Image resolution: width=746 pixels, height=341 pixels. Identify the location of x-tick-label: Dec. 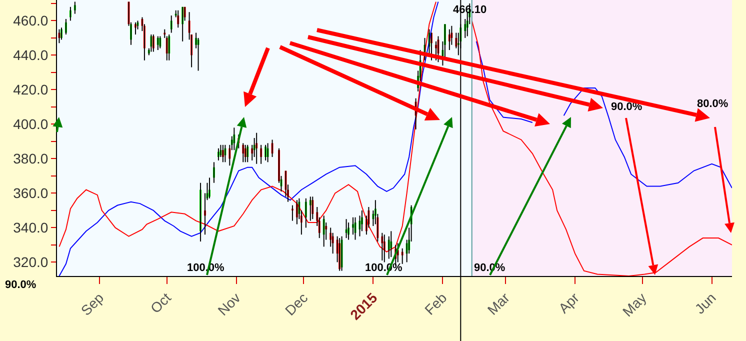
(296, 304).